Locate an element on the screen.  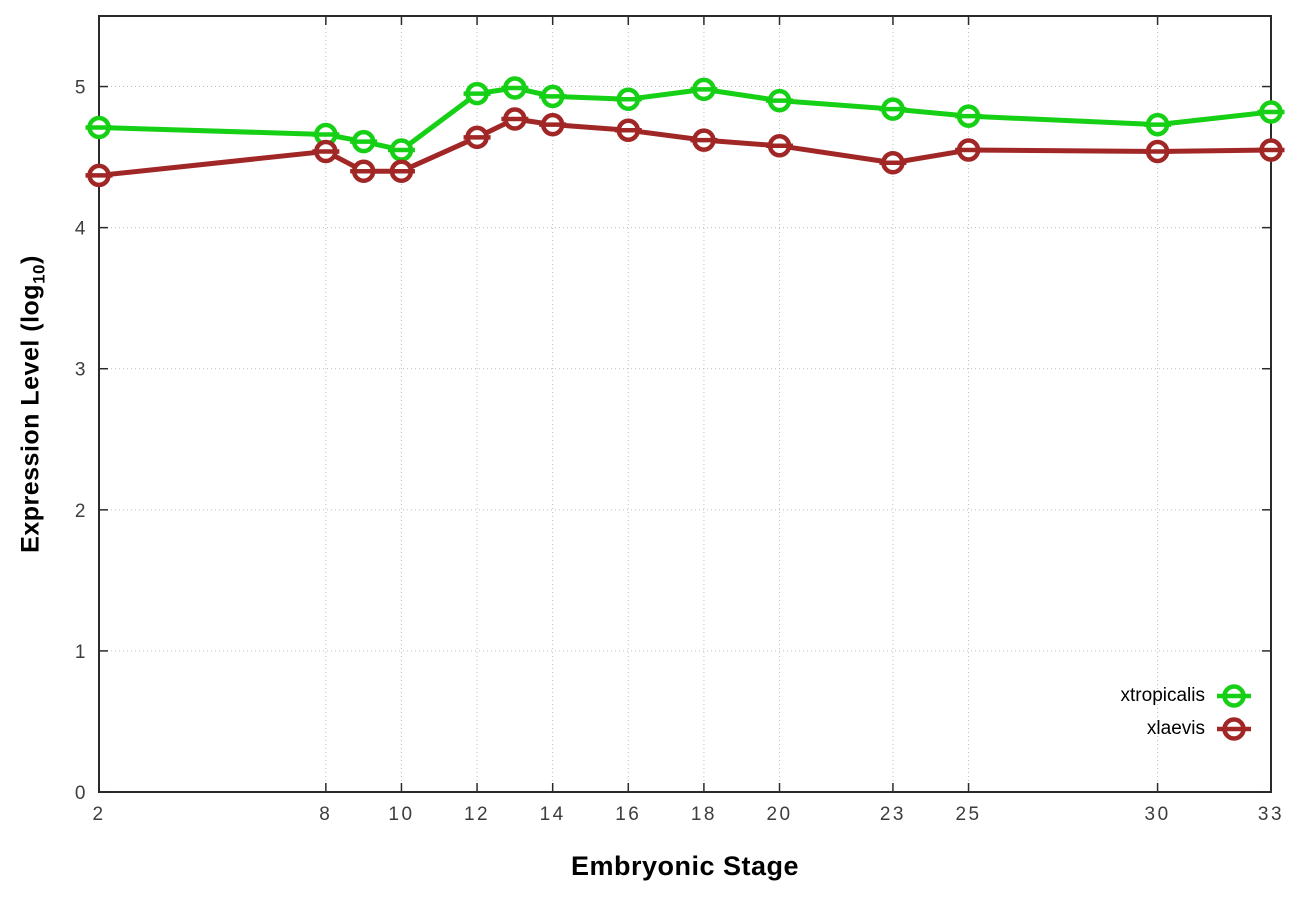
legend-item-xtropicalis: xtropicalis is located at coordinates (1187, 696).